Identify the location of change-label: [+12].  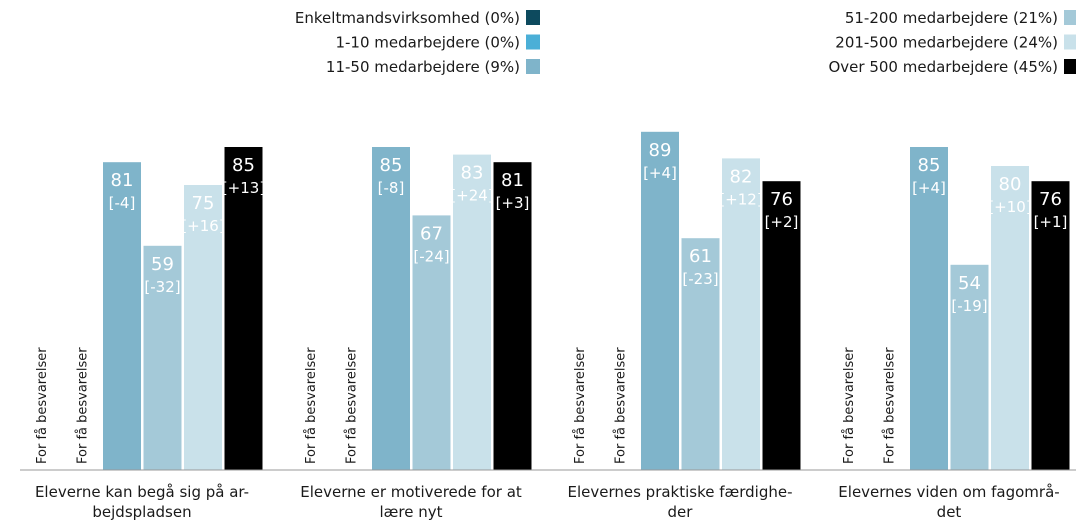
(740, 199).